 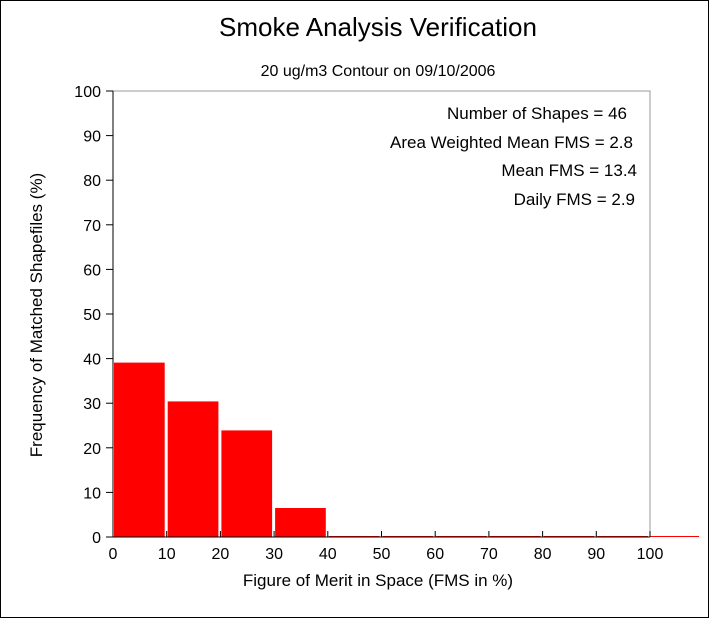 What do you see at coordinates (92, 360) in the screenshot?
I see `y-tick-label: 40` at bounding box center [92, 360].